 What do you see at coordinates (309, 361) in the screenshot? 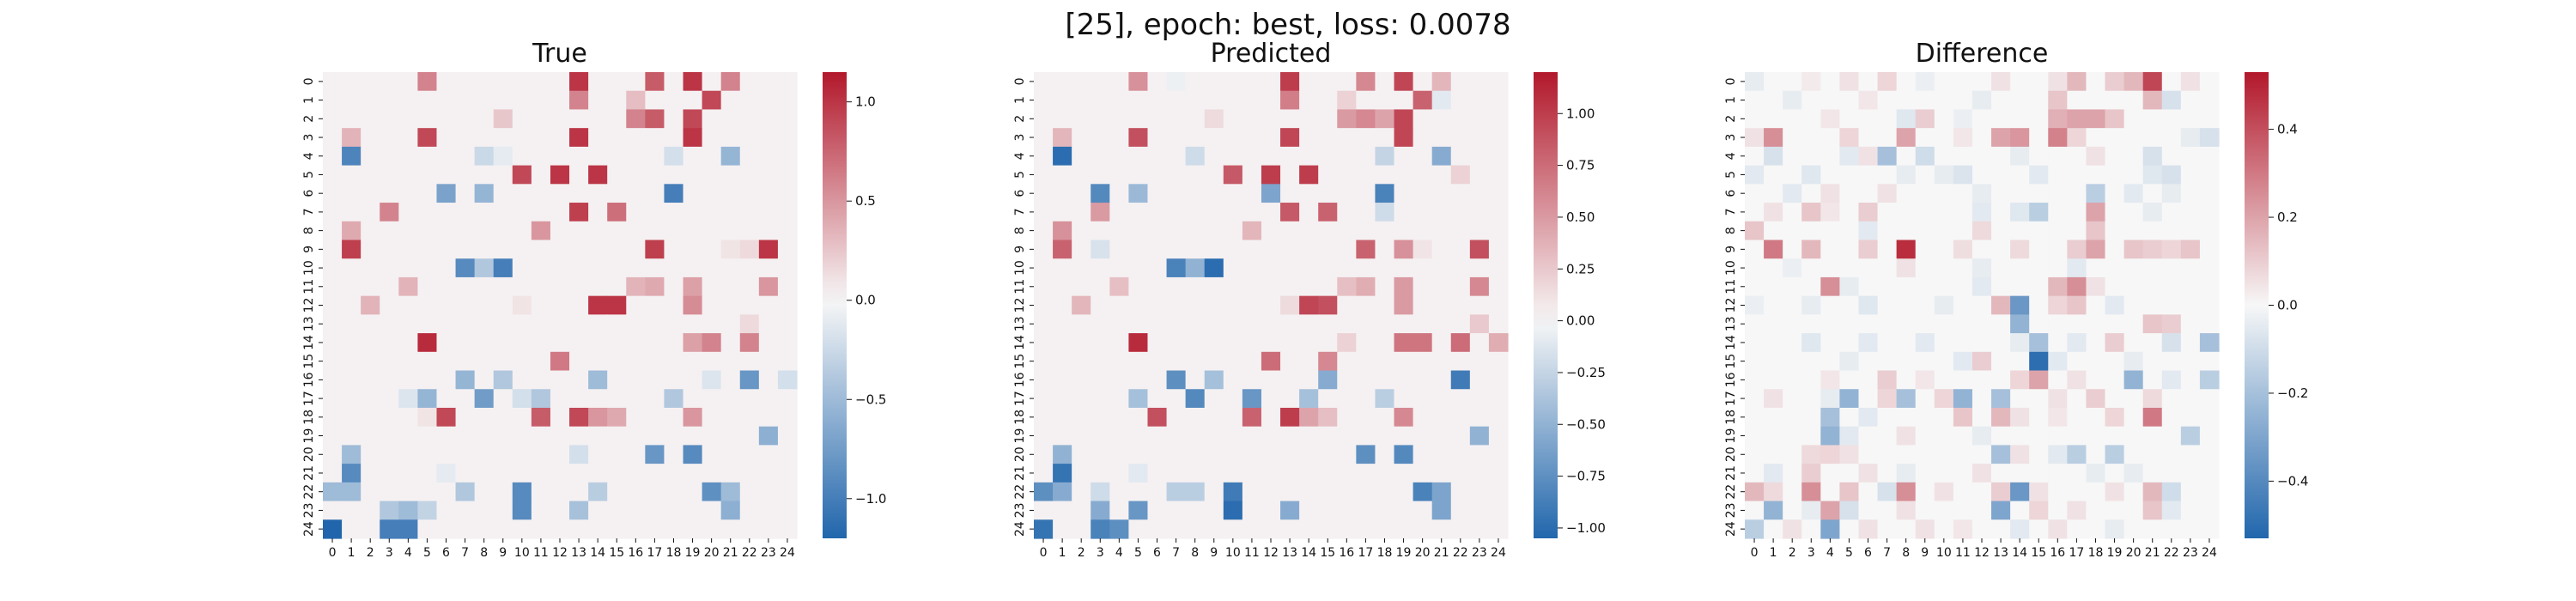
I see `y-tick-label: 15` at bounding box center [309, 361].